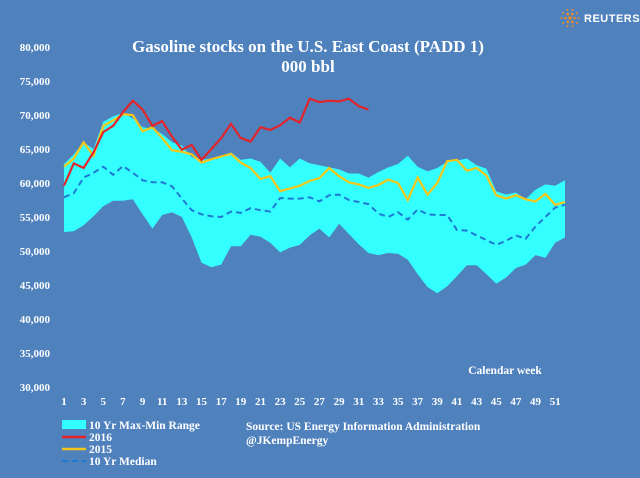  I want to click on x-tick-label: 37, so click(418, 402).